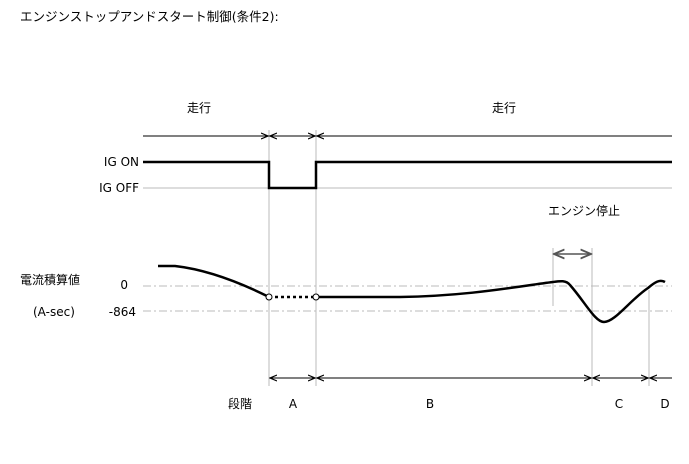 The width and height of the screenshot is (689, 464). Describe the element at coordinates (504, 108) in the screenshot. I see `label-running-2: 走行` at that location.